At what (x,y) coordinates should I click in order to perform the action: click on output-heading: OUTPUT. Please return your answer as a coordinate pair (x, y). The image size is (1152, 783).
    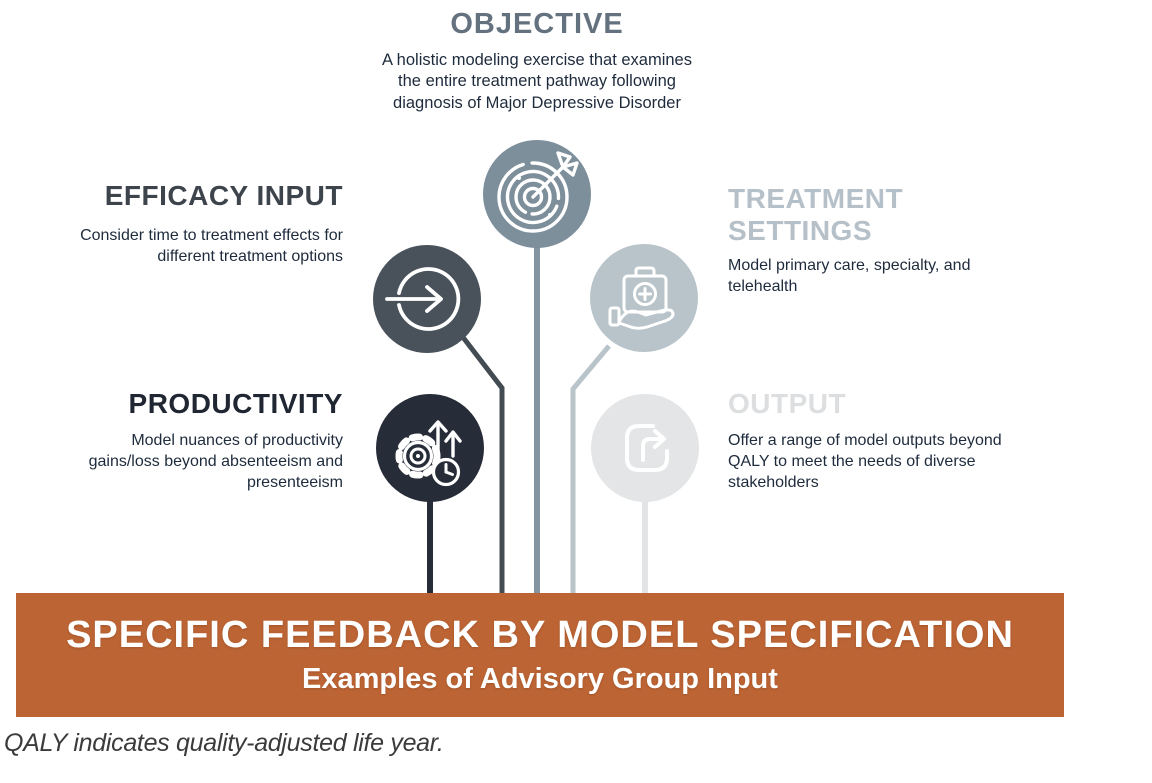
    Looking at the image, I should click on (787, 403).